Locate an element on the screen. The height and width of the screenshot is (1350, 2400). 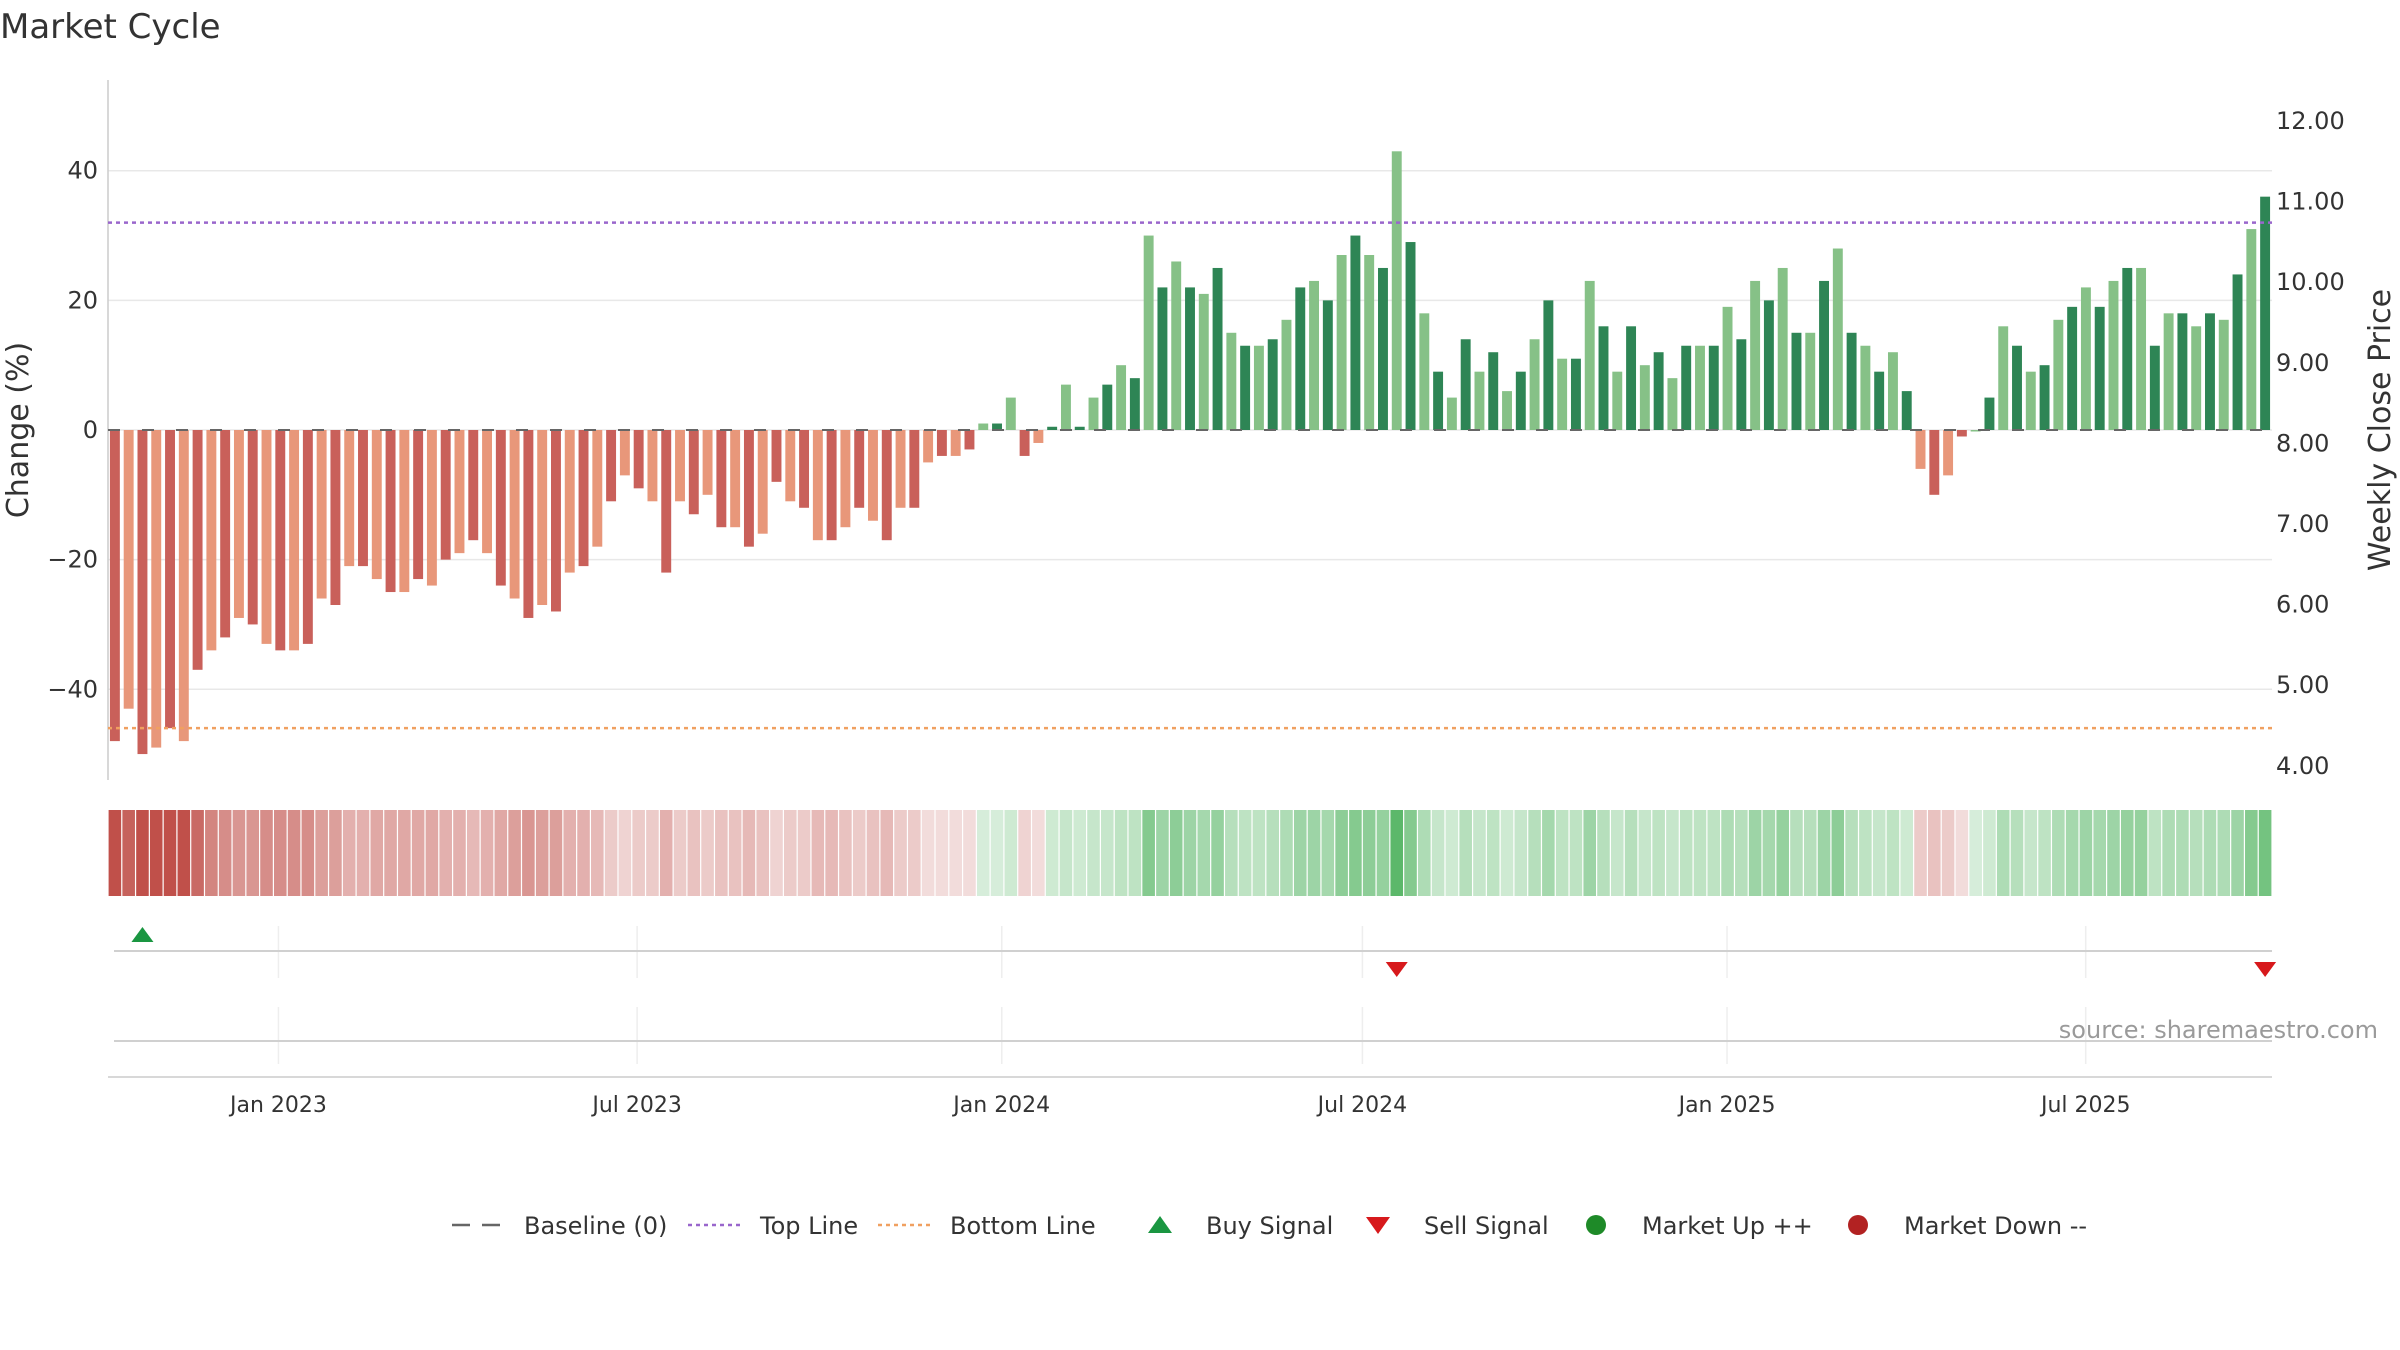
y2-tick-label: 4.00 is located at coordinates (2302, 766).